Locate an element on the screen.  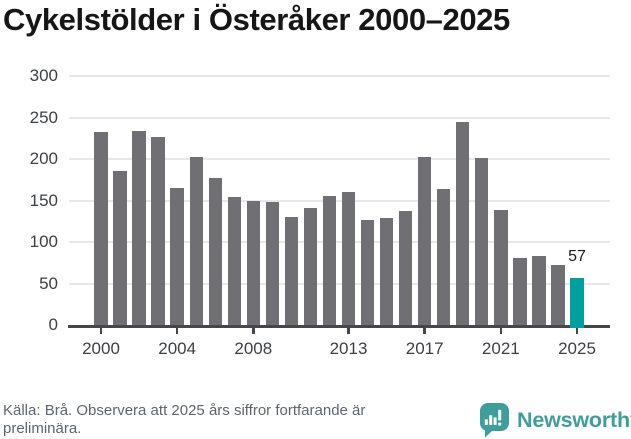
y-axis-label: 150 is located at coordinates (43, 200).